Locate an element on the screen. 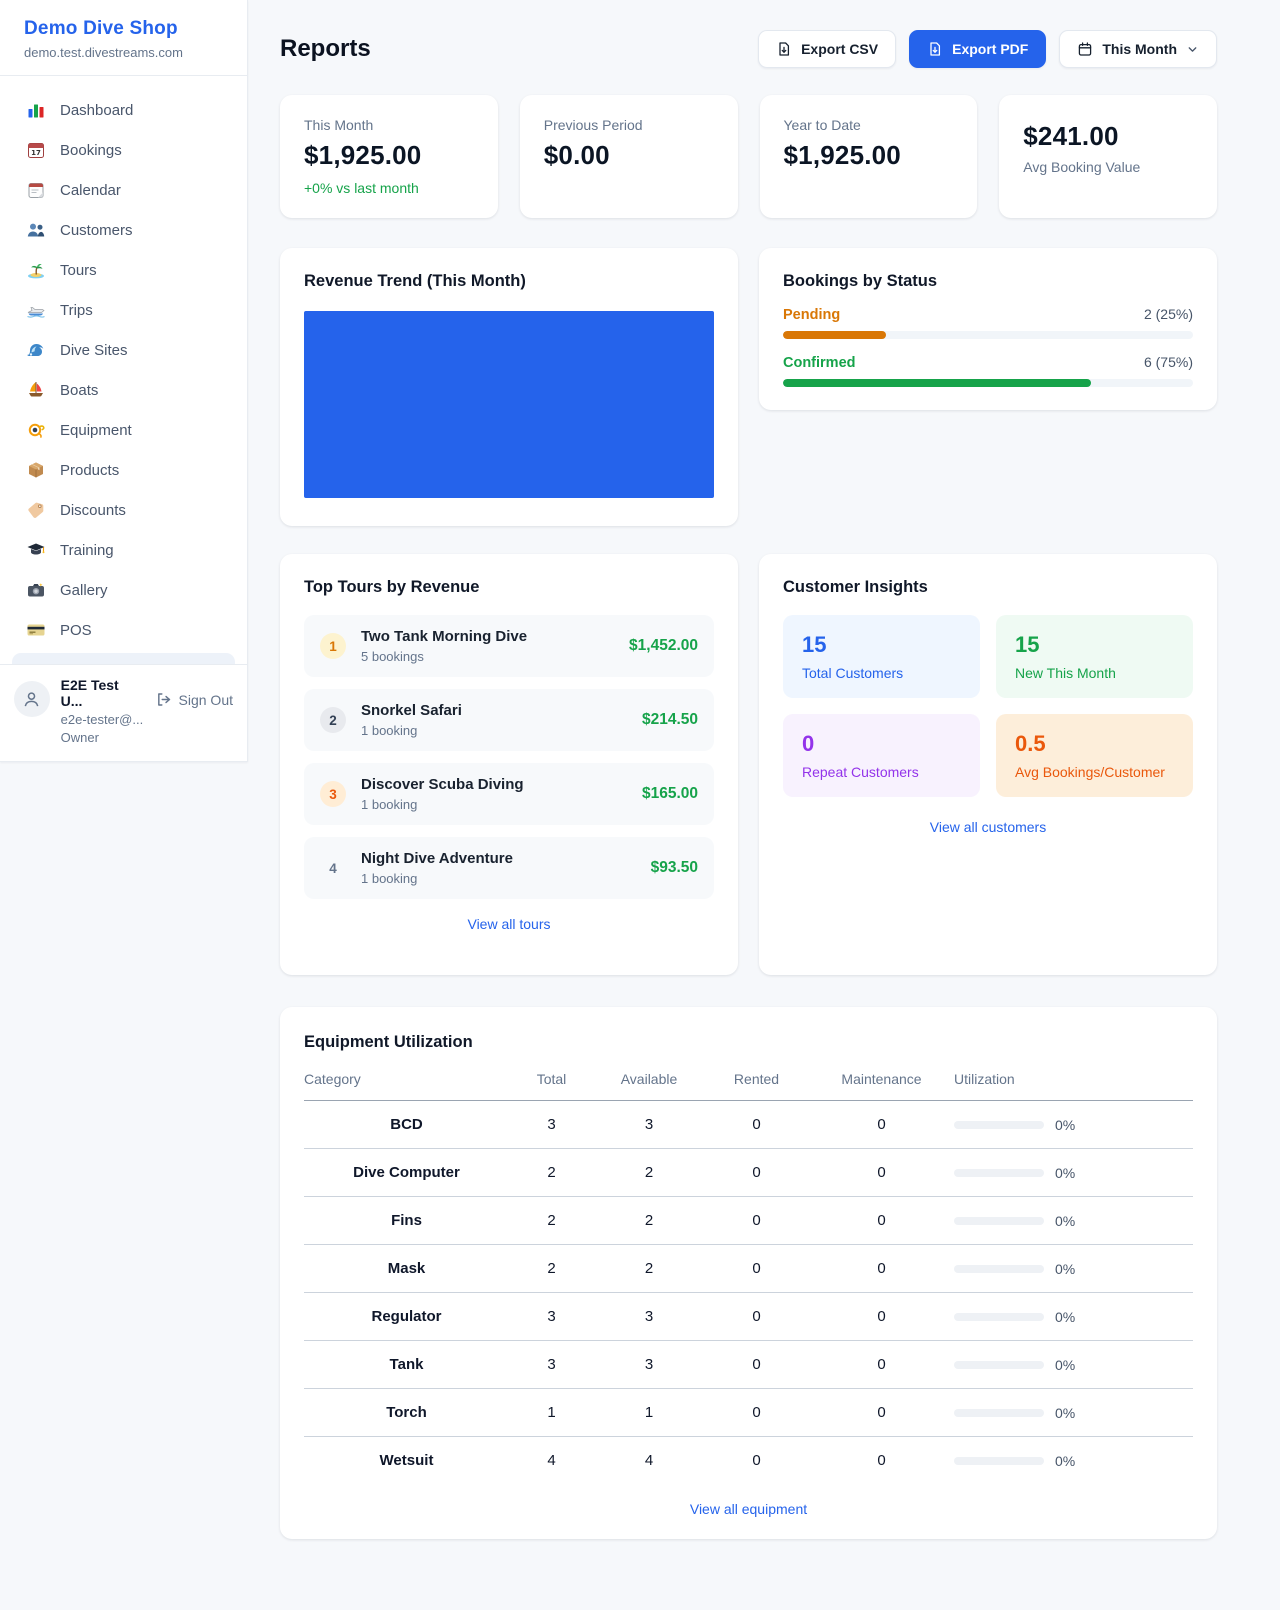 The width and height of the screenshot is (1280, 1610). cell-available: 3 is located at coordinates (649, 1364).